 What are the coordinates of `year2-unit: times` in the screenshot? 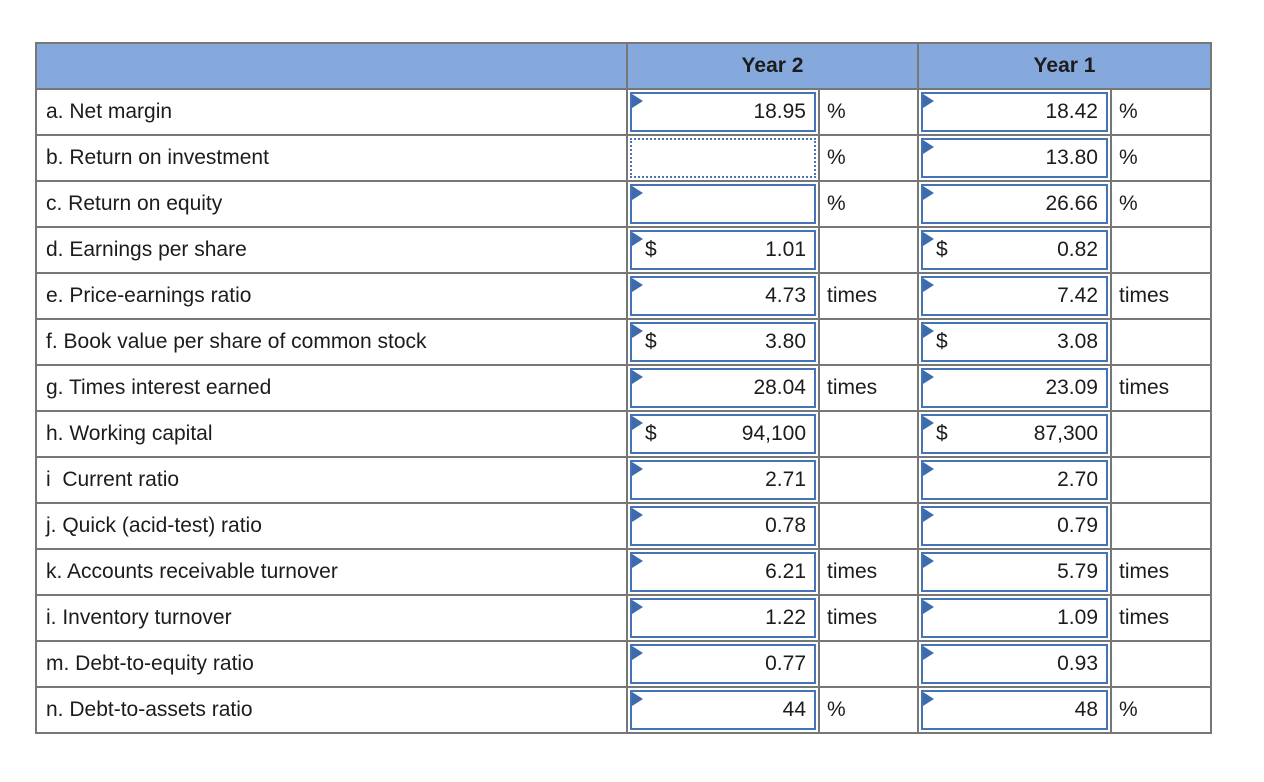 It's located at (868, 296).